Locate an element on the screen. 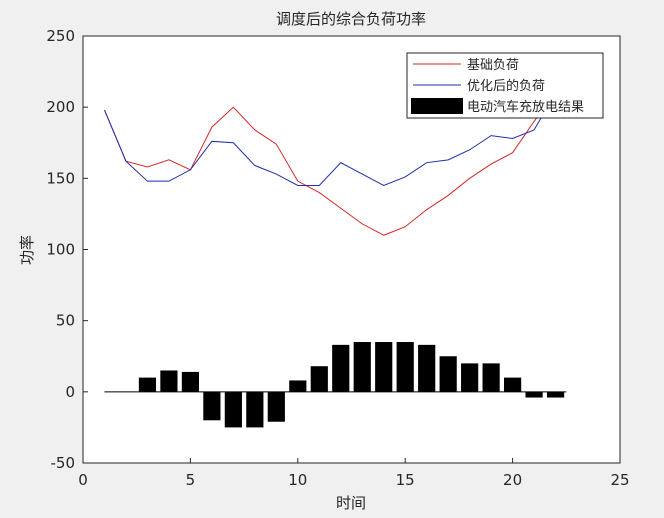 The image size is (664, 518). x-axis-label: 时间 is located at coordinates (351, 503).